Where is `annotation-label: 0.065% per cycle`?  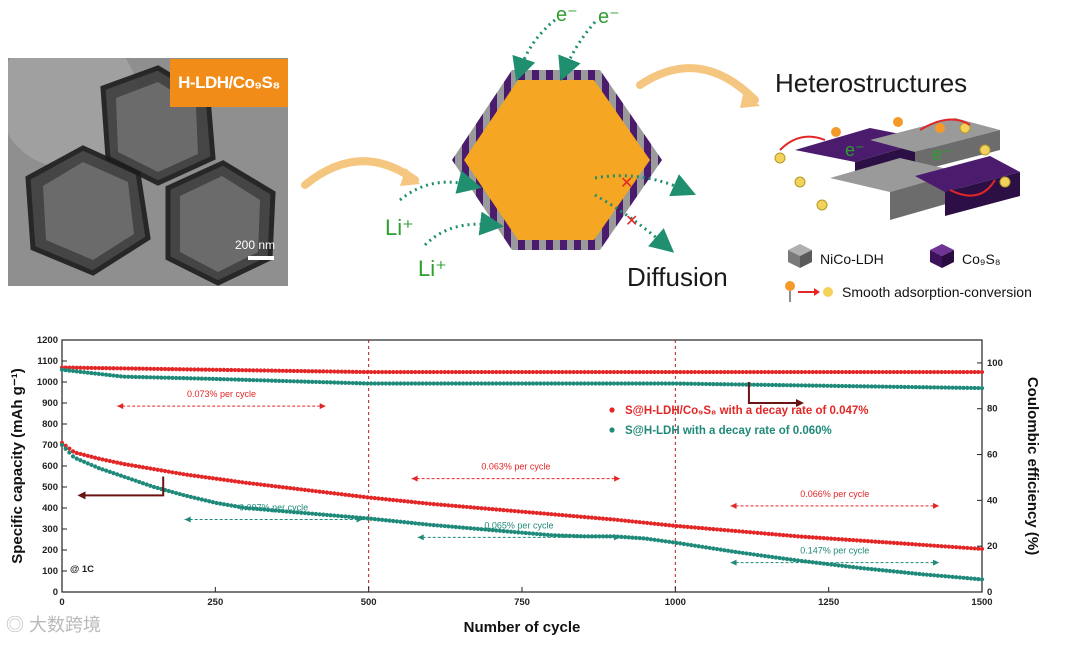 annotation-label: 0.065% per cycle is located at coordinates (518, 525).